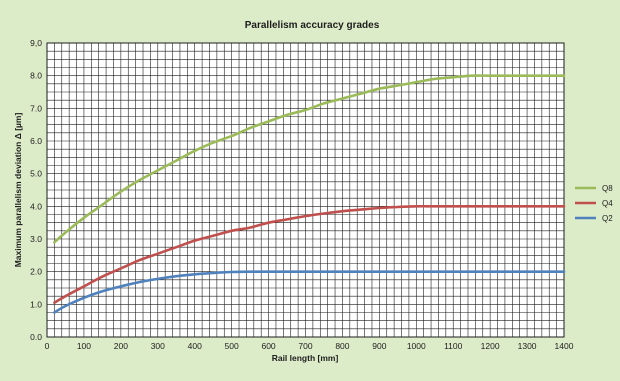 The image size is (620, 381). Describe the element at coordinates (36, 206) in the screenshot. I see `y-tick-label: 4.0` at that location.